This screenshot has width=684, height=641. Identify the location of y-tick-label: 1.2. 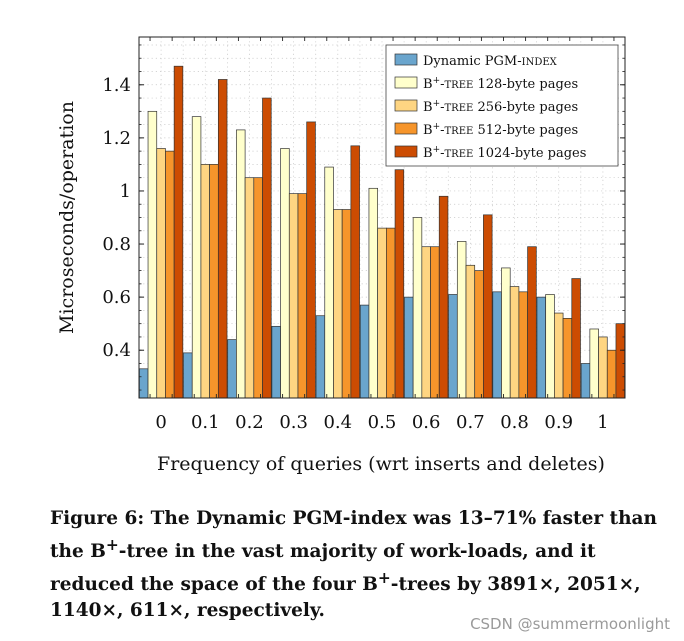
(116, 138).